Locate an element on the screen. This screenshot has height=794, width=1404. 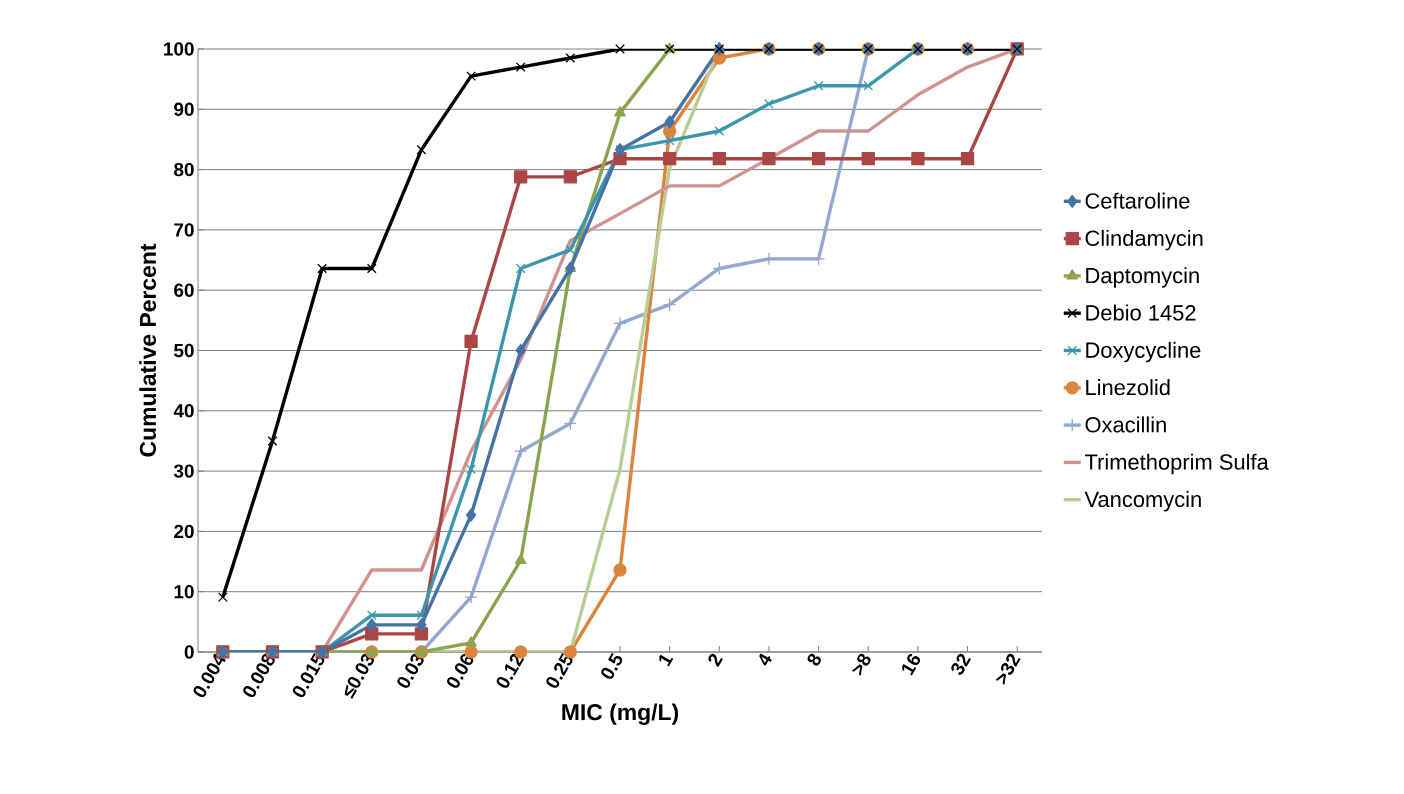
x-axis-title: MIC (mg/L) is located at coordinates (620, 714).